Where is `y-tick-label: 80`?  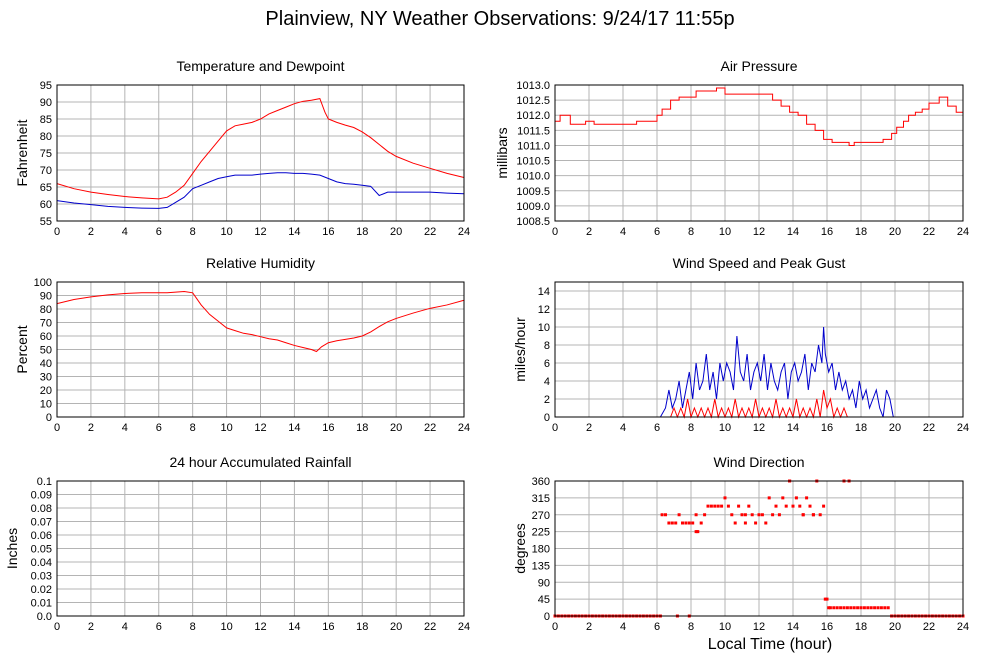 y-tick-label: 80 is located at coordinates (46, 310).